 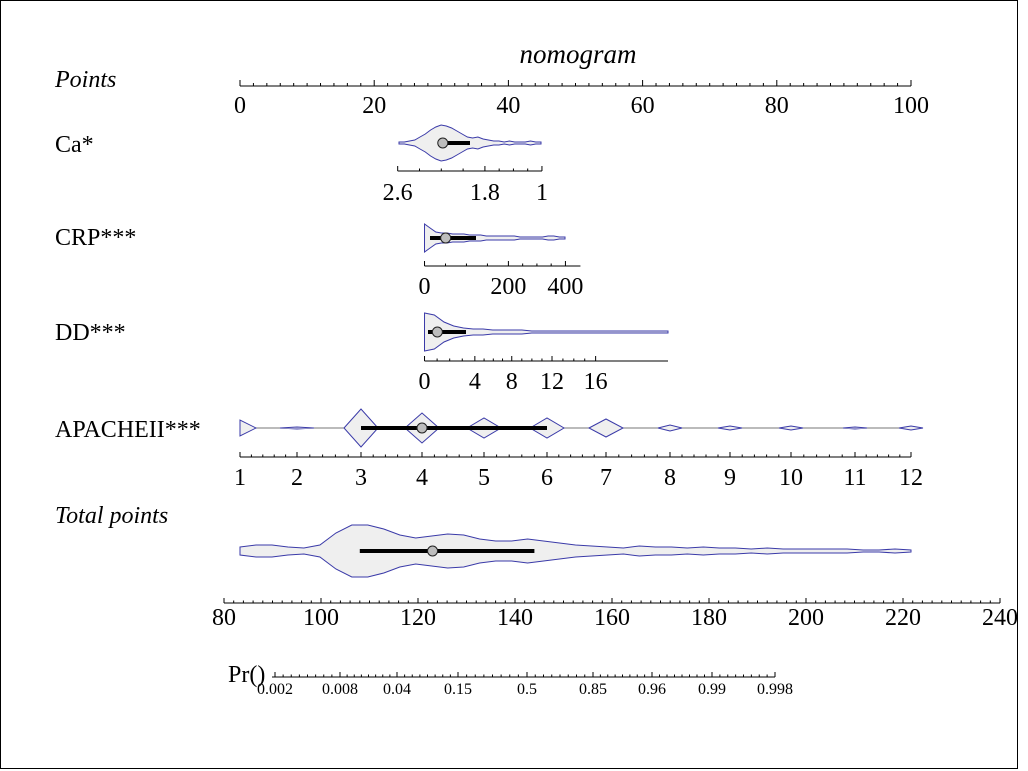 I want to click on row-label-total-points: Total points, so click(x=111, y=516).